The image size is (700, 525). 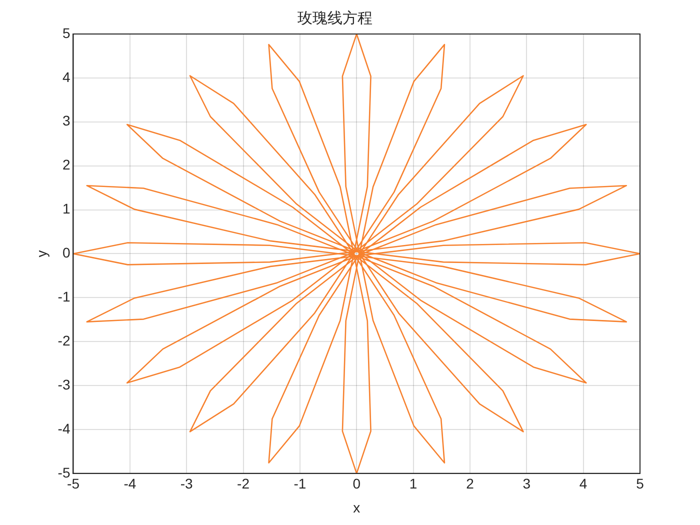 What do you see at coordinates (187, 484) in the screenshot?
I see `x-tick-label: -3` at bounding box center [187, 484].